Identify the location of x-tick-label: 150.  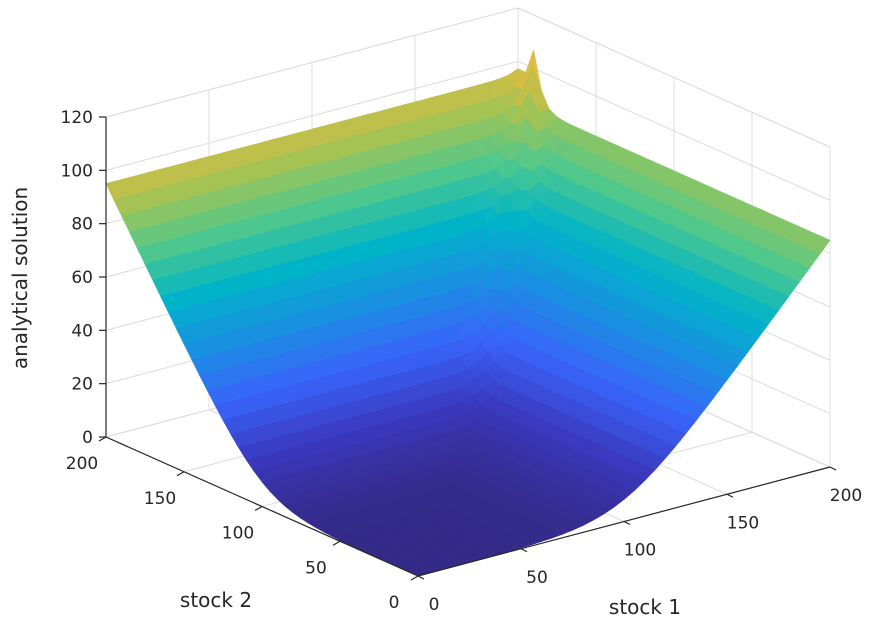
(743, 523).